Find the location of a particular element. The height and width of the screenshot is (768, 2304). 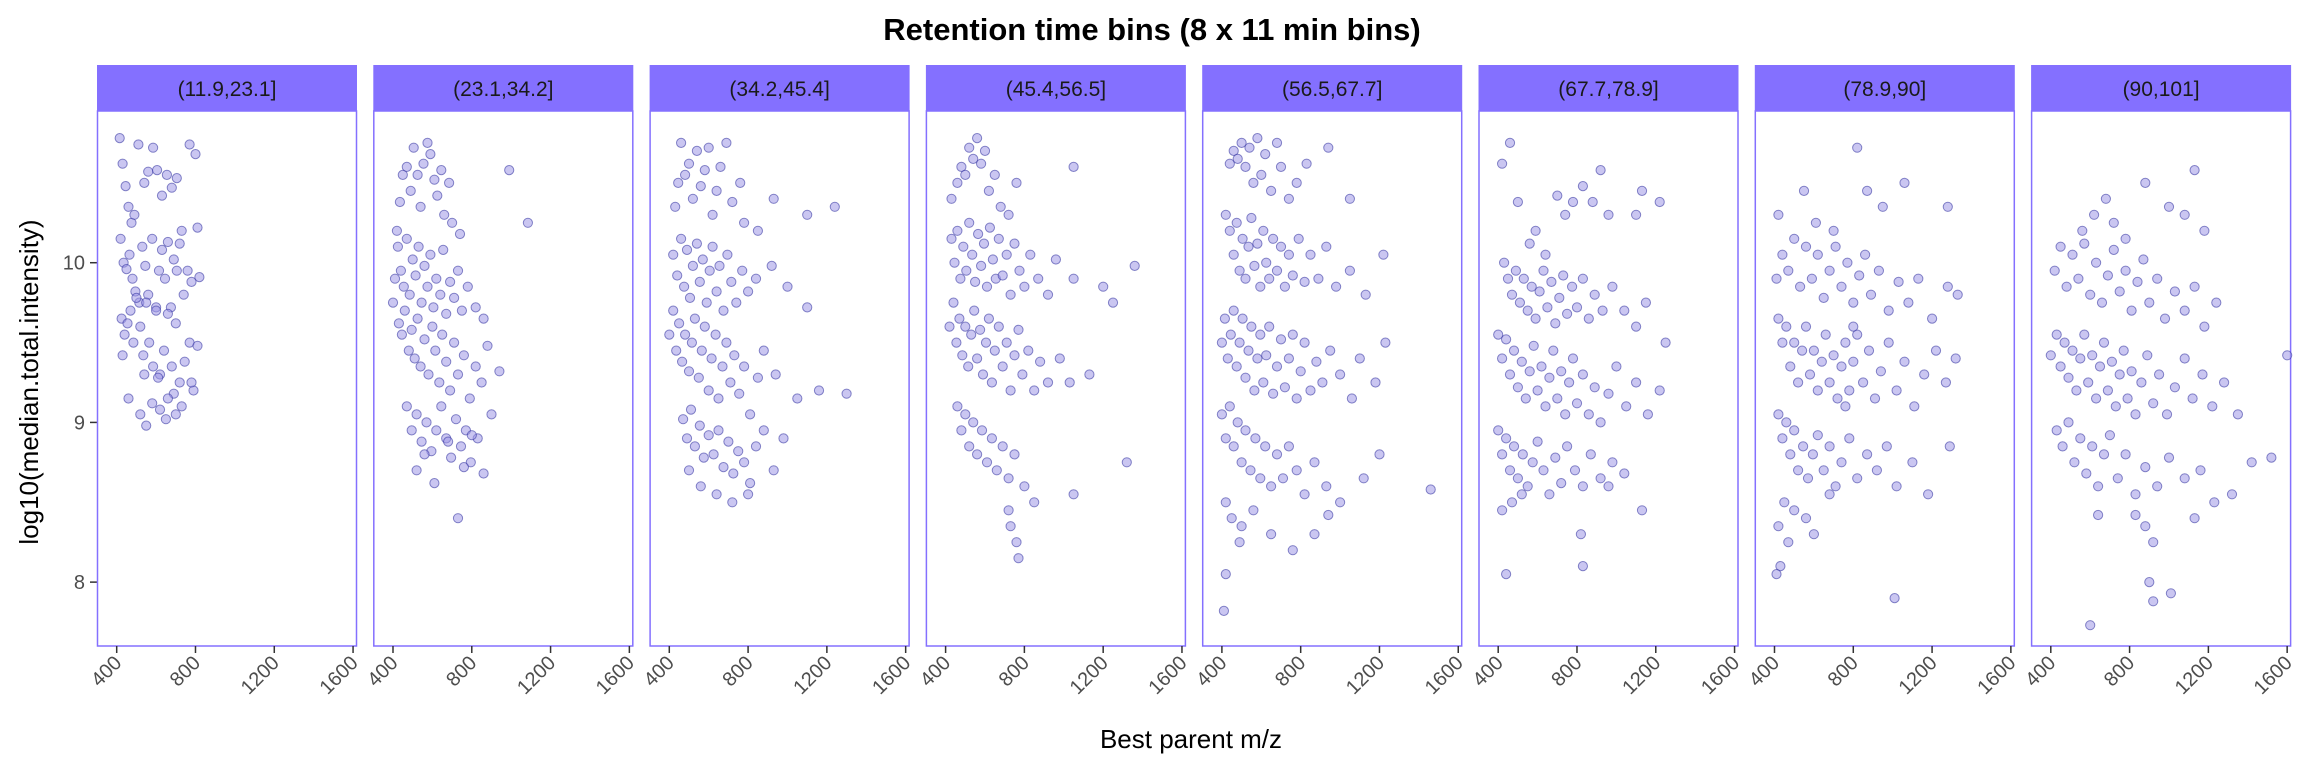

facet-panel: (56.5,67.7] 400 800 1200 1600 is located at coordinates (1330, 382).